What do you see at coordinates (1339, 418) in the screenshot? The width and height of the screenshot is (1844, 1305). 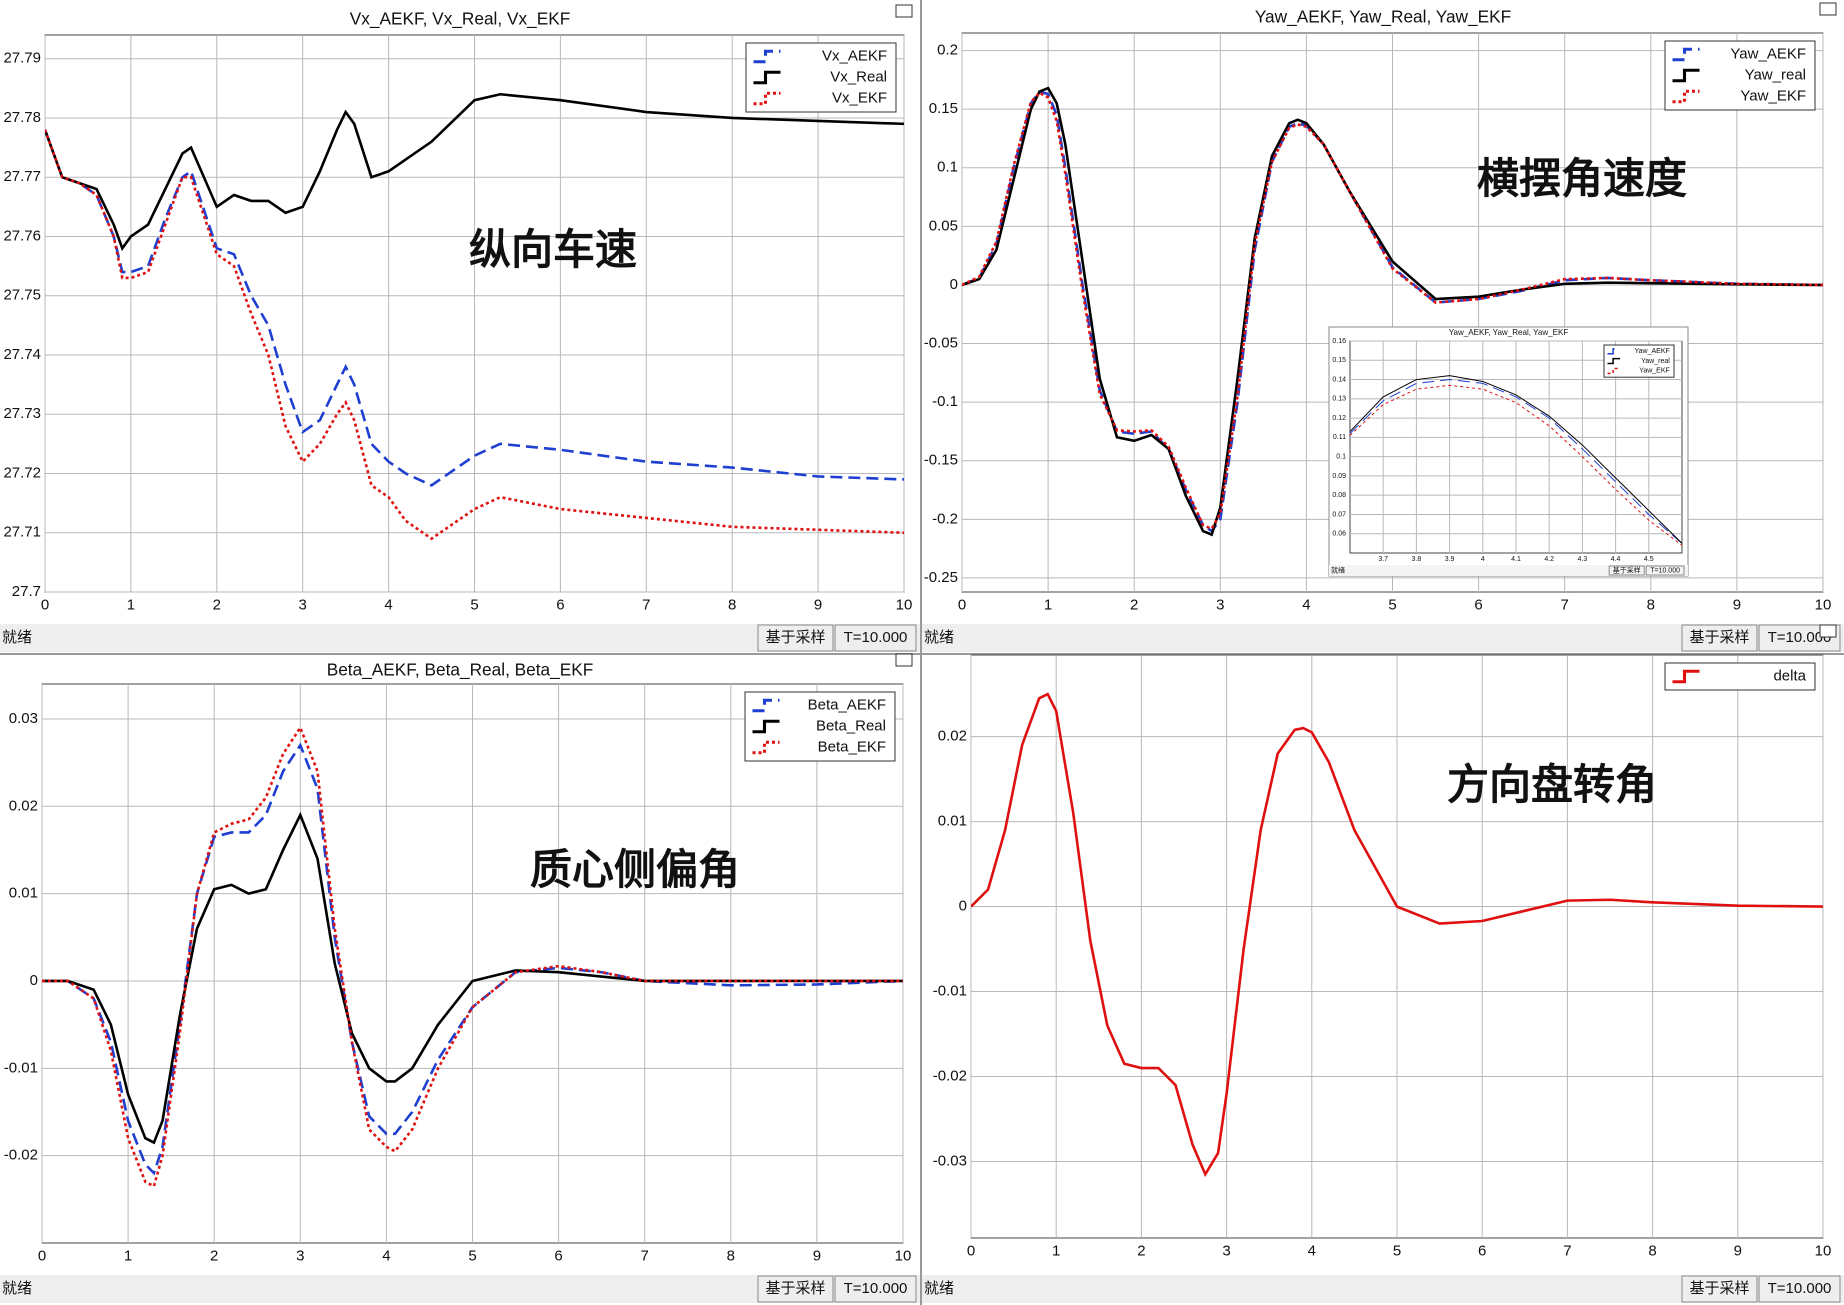 I see `y-tick-label: 0.12` at bounding box center [1339, 418].